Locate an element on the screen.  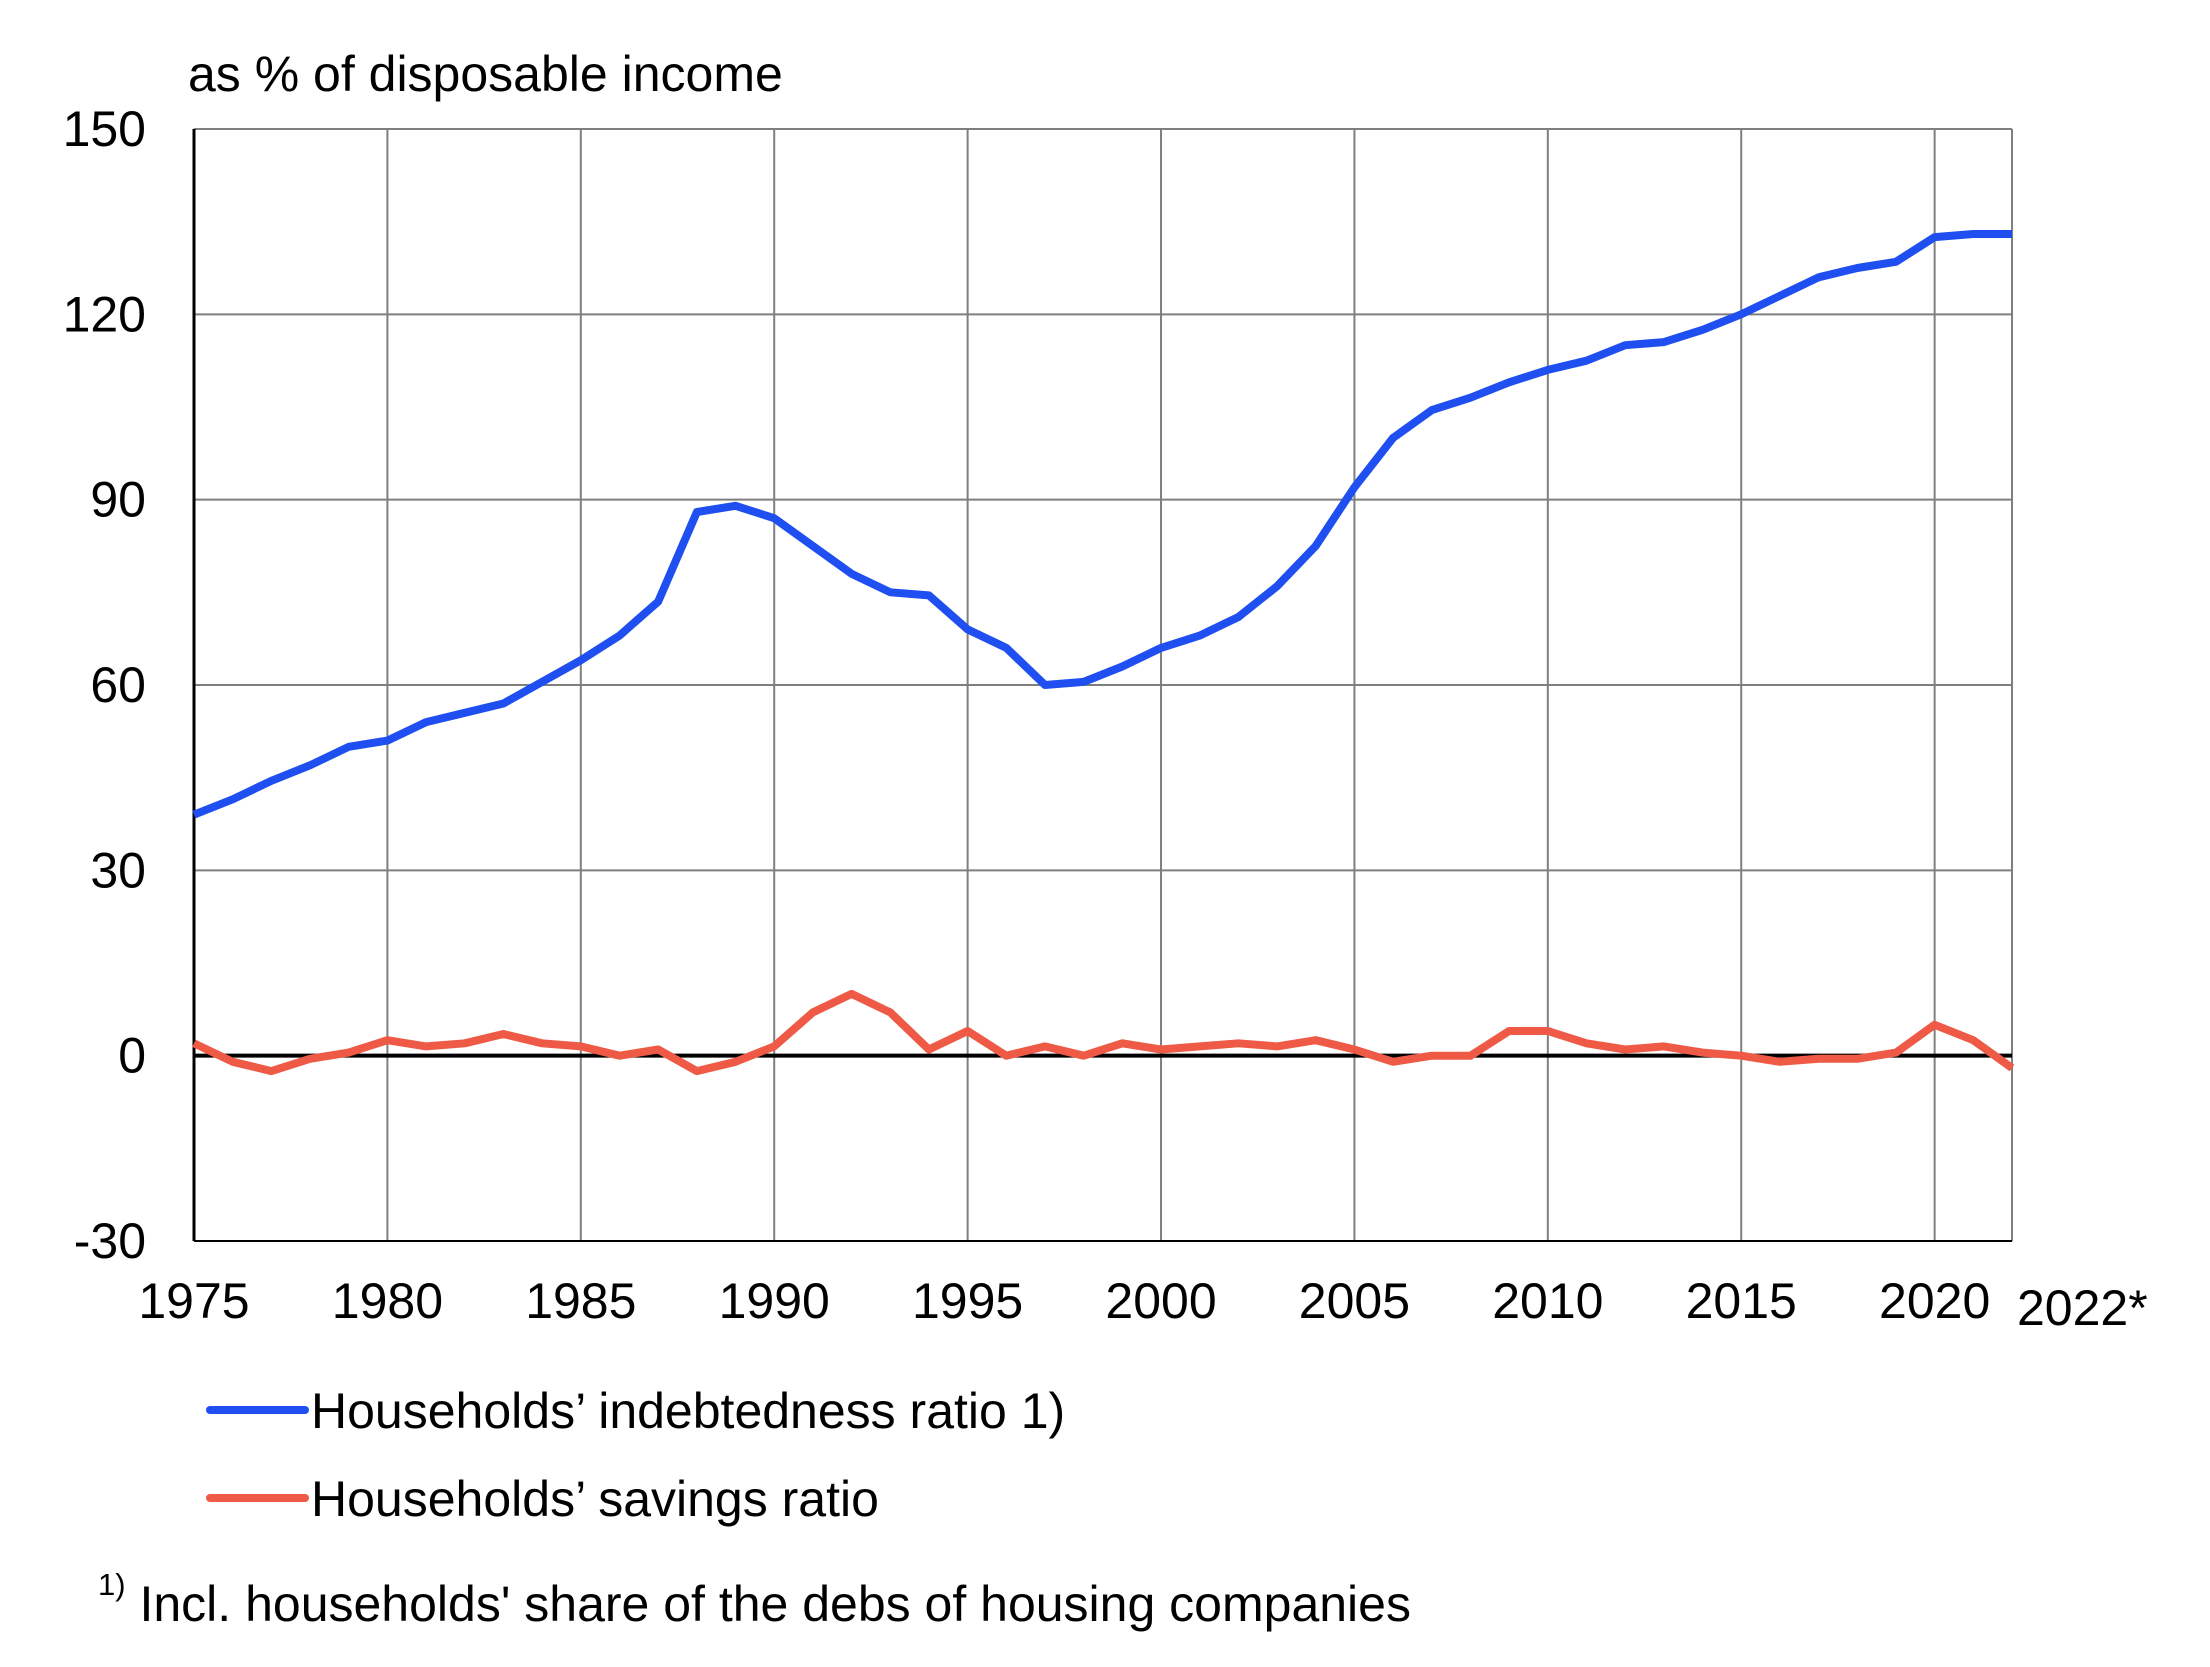
x-tick-label: 2010 is located at coordinates (1547, 1301).